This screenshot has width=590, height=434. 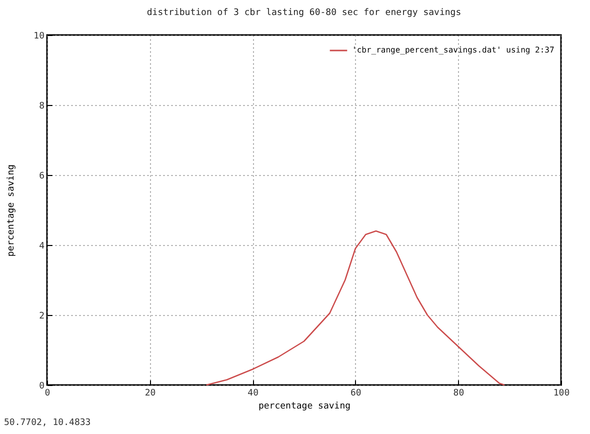 What do you see at coordinates (458, 393) in the screenshot?
I see `x-tick-label: 80` at bounding box center [458, 393].